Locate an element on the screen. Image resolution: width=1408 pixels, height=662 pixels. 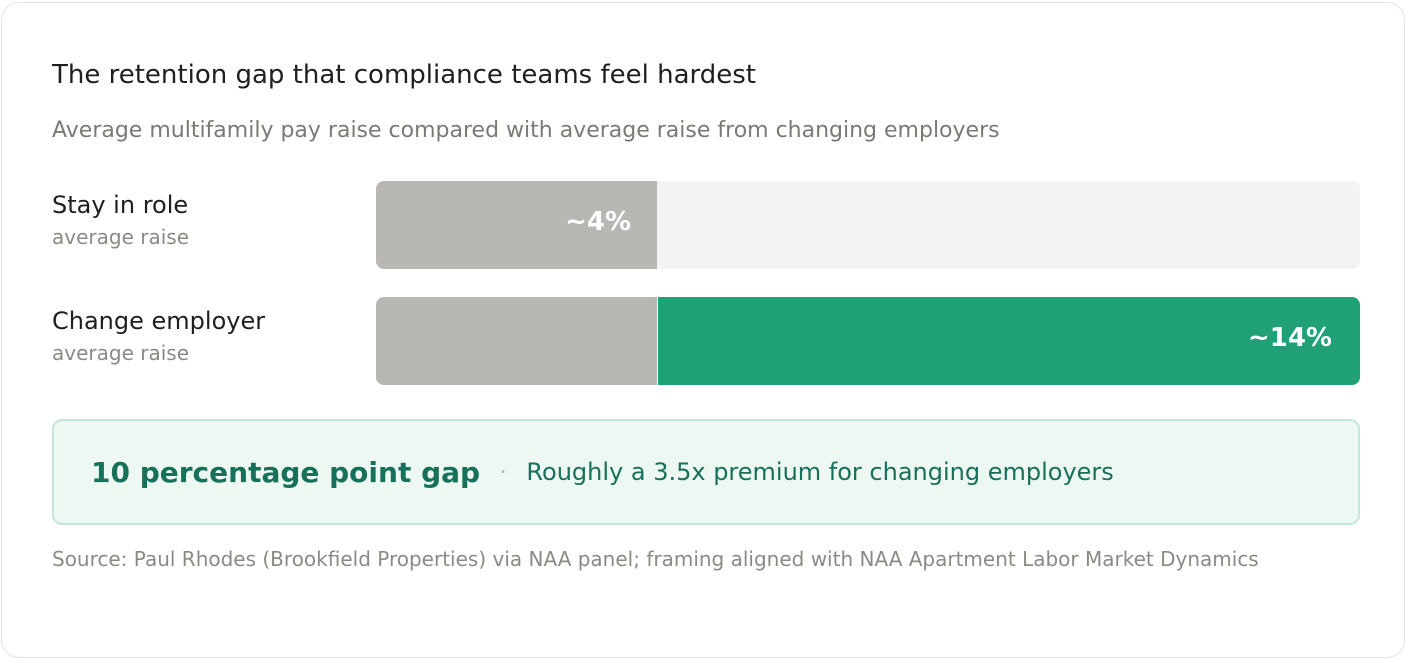
value-label-change: ~14% is located at coordinates (1289, 338).